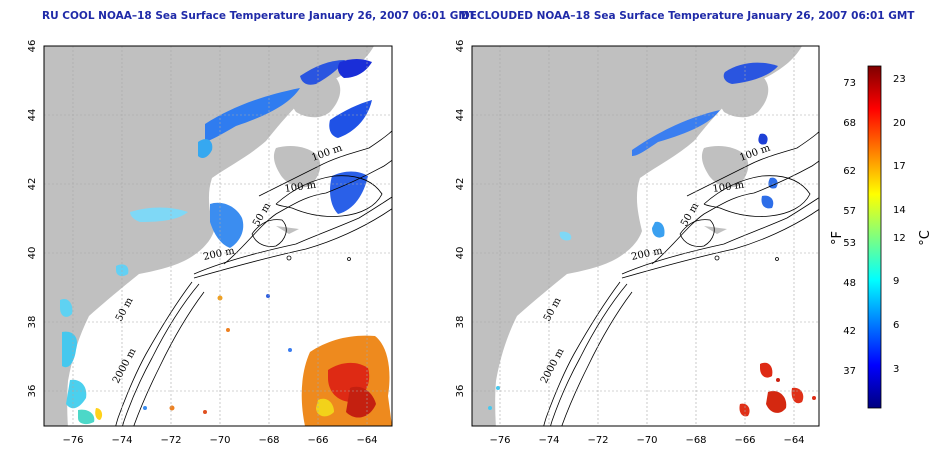 The image size is (950, 475). I want to click on fahrenheit-tick: 68, so click(849, 123).